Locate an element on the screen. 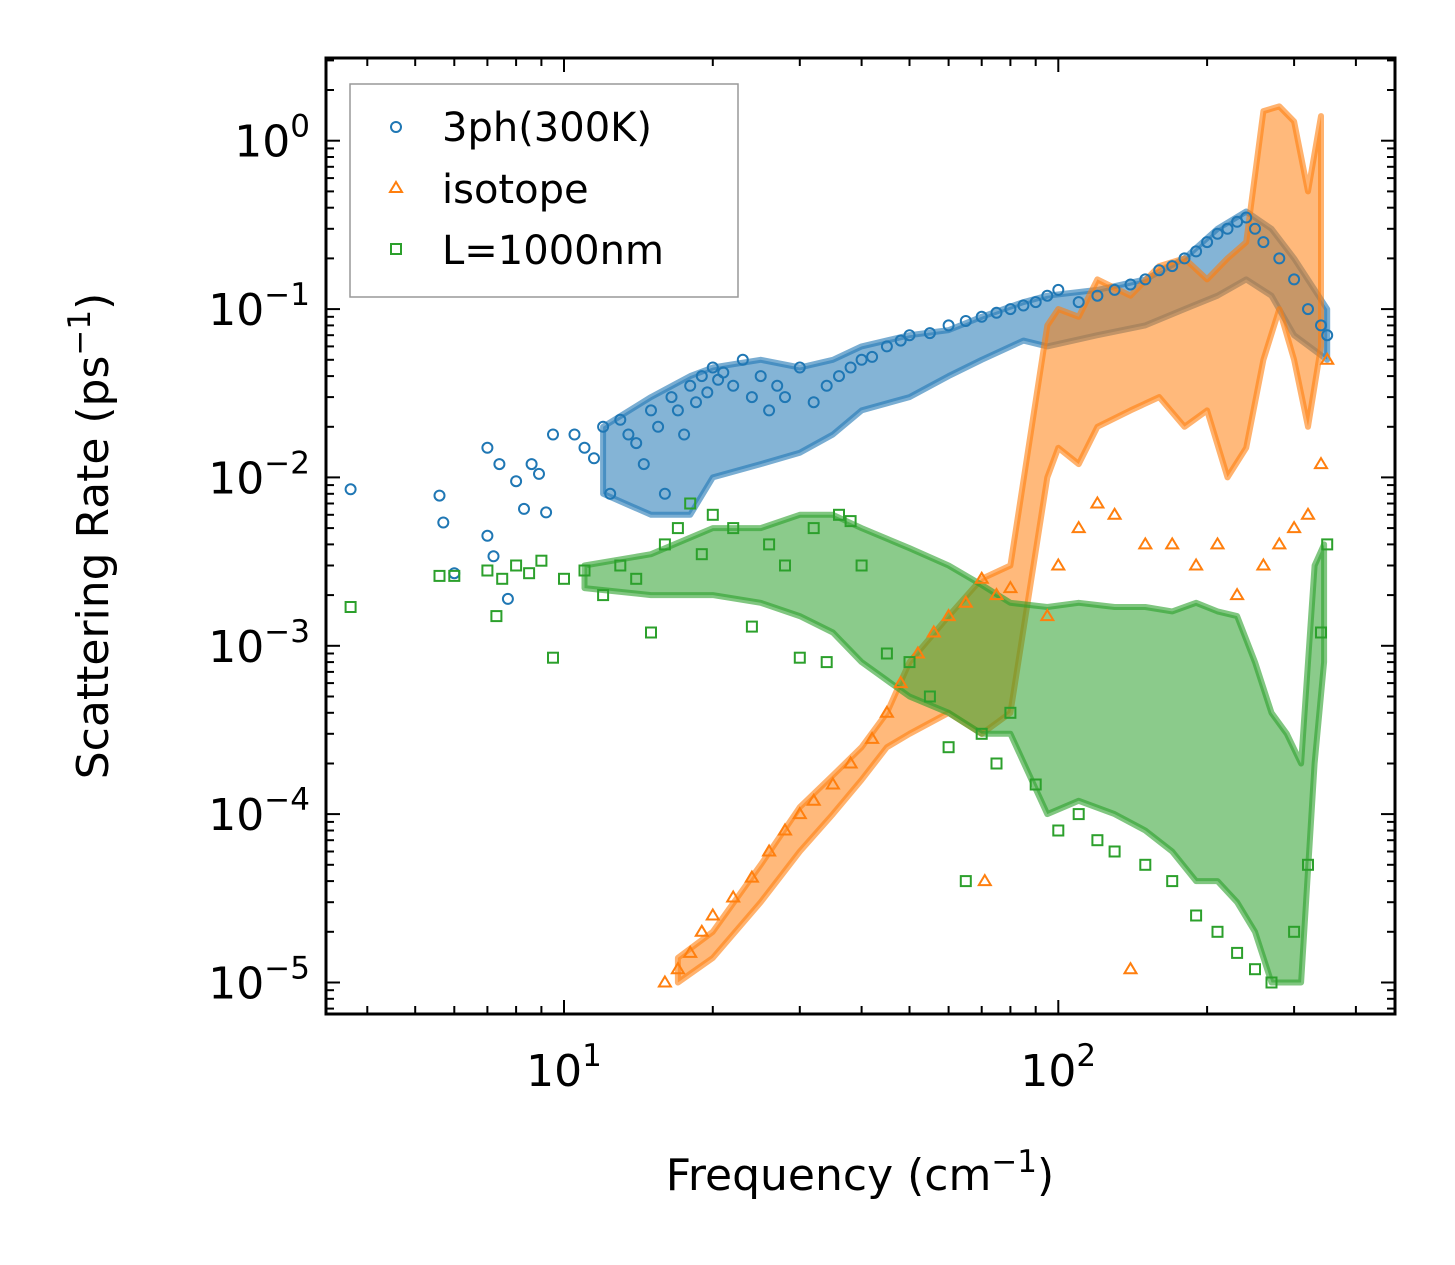 This screenshot has width=1455, height=1265. legend: 3ph(300K) isotope L=1000nm is located at coordinates (544, 190).